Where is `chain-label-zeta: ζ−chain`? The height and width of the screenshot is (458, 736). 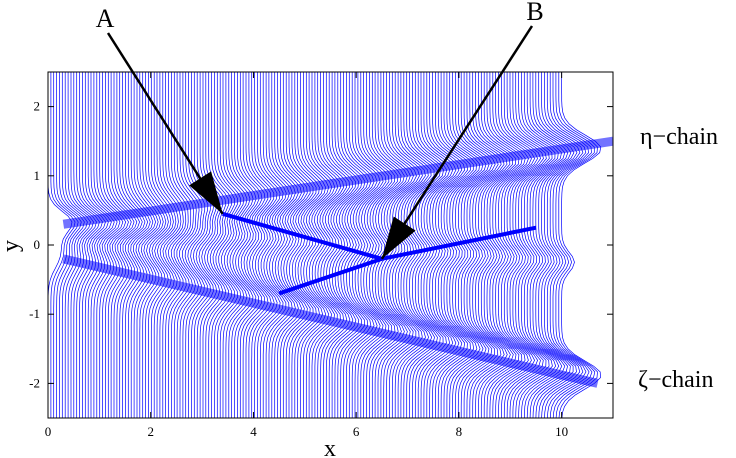
chain-label-zeta: ζ−chain is located at coordinates (675, 380).